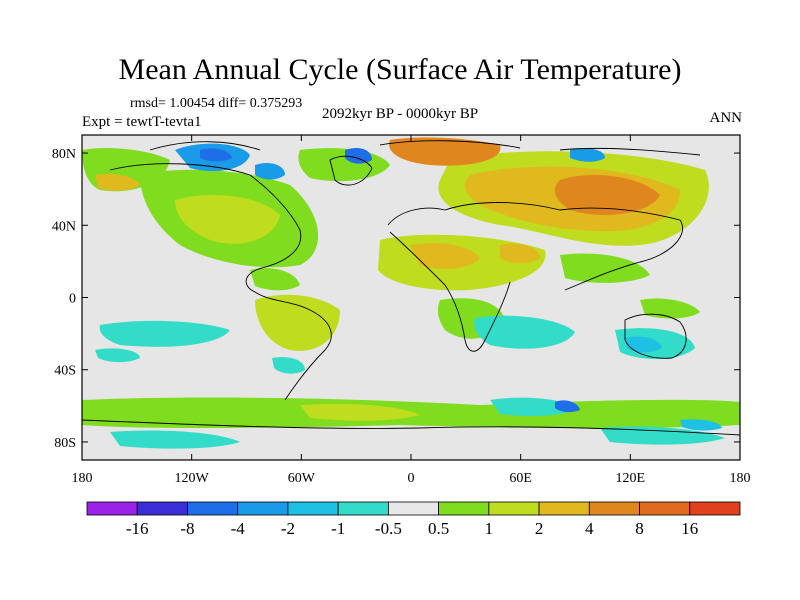  What do you see at coordinates (413, 519) in the screenshot?
I see `colorbar: -16 -8 -4 -2 -1 -0.5 0.5 1 2 4 8 16` at bounding box center [413, 519].